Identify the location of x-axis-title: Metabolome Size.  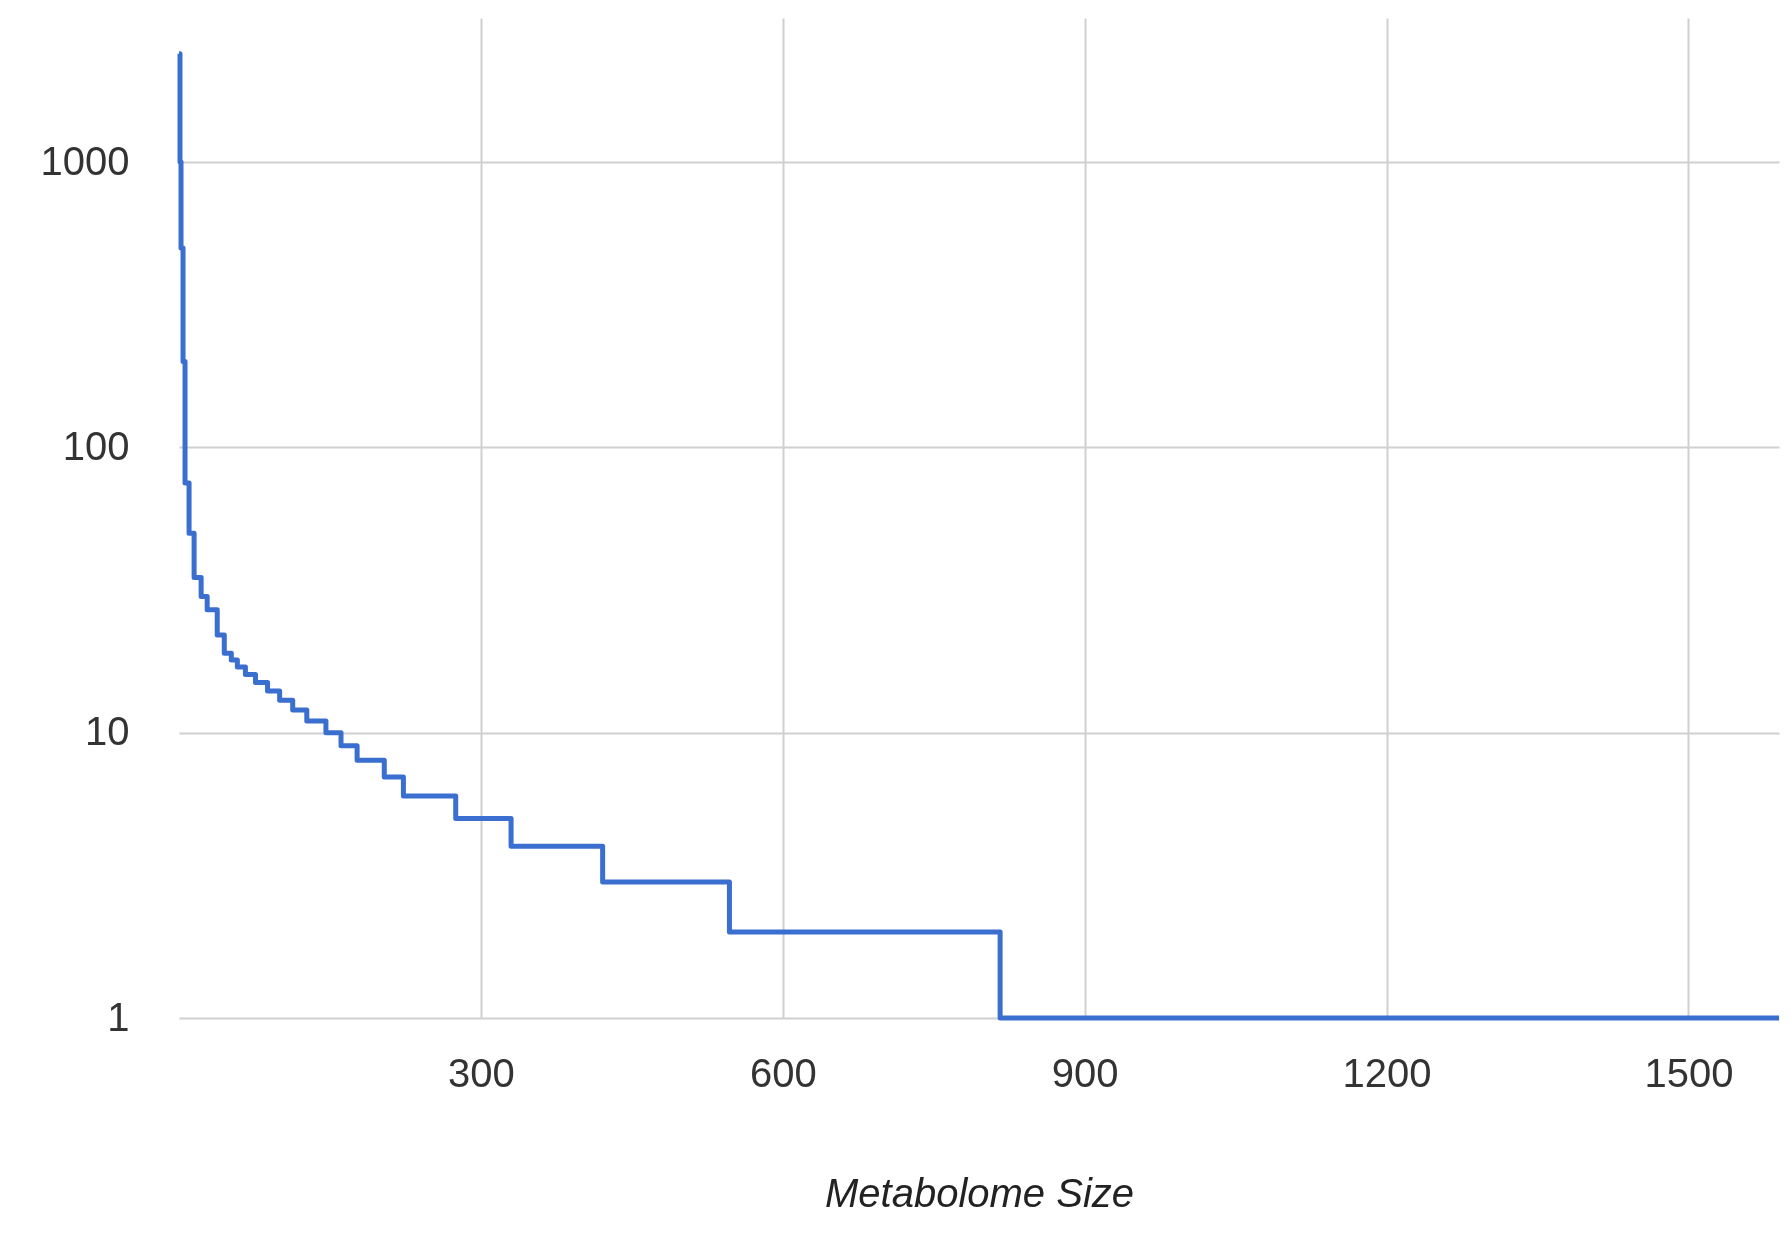
(979, 1192).